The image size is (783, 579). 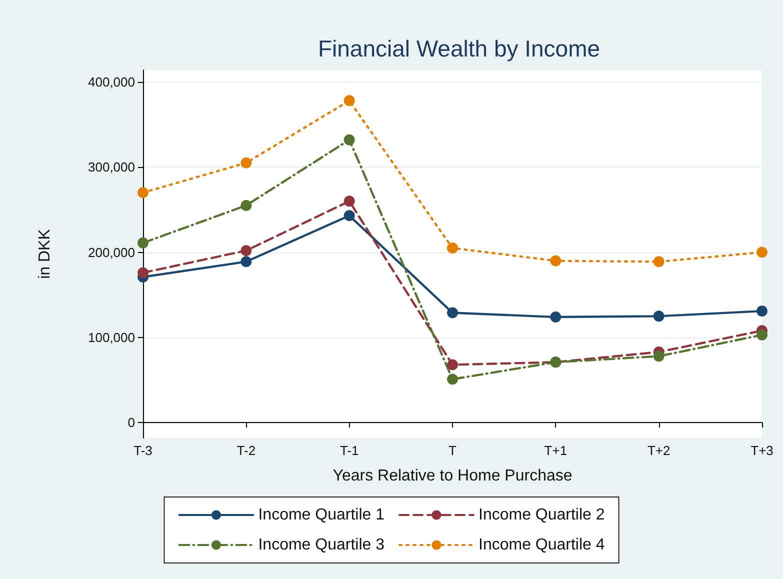 What do you see at coordinates (45, 253) in the screenshot?
I see `y-axis-title: in DKK` at bounding box center [45, 253].